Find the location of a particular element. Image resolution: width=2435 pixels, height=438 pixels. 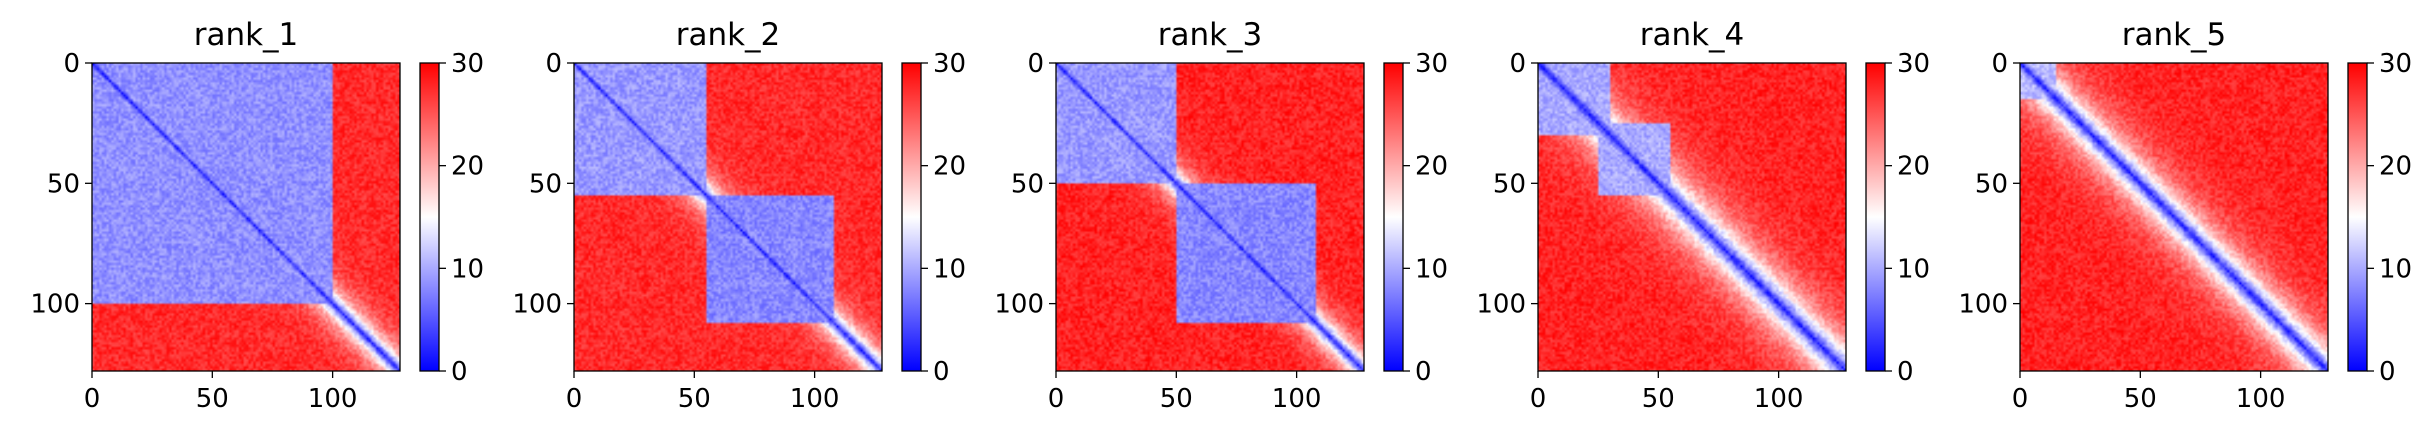

chart-title: rank_2 is located at coordinates (728, 35).